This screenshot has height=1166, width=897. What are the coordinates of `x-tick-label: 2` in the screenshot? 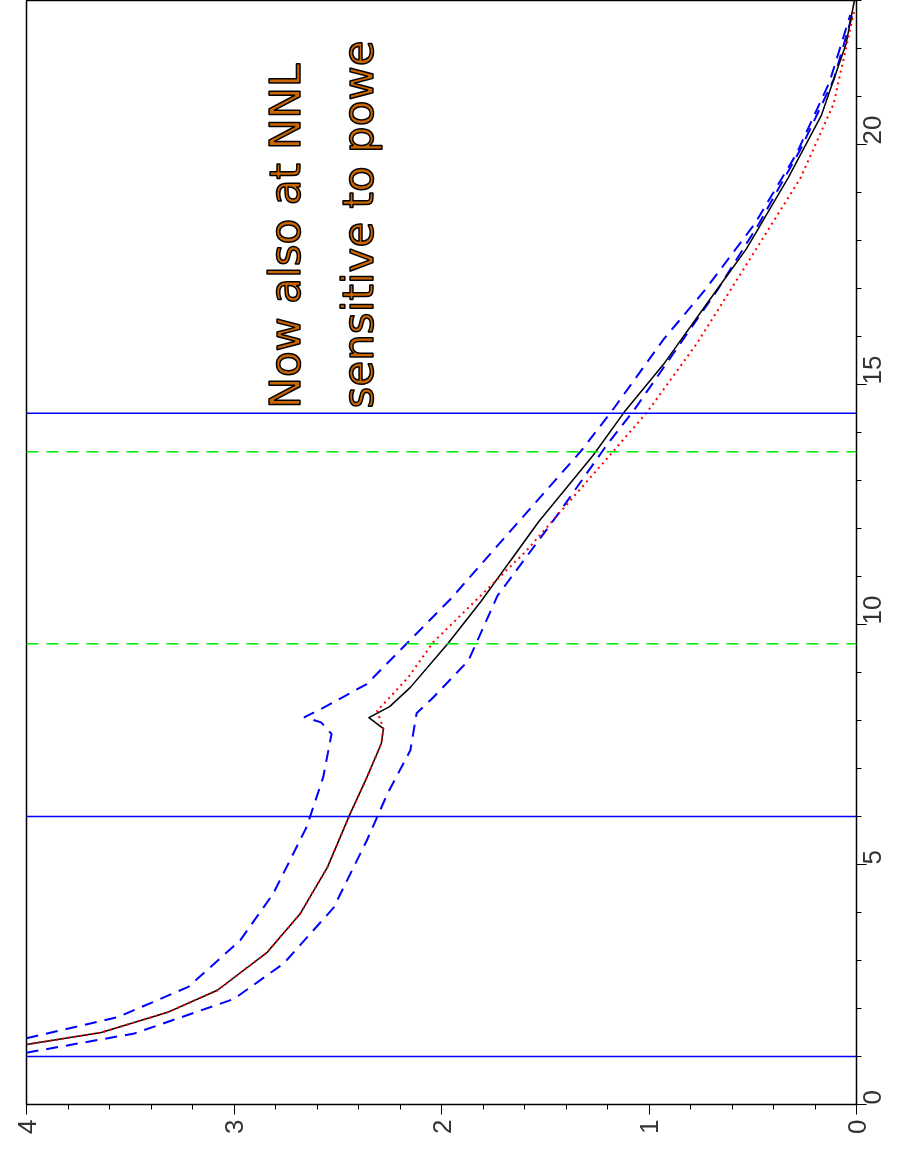 It's located at (441, 1126).